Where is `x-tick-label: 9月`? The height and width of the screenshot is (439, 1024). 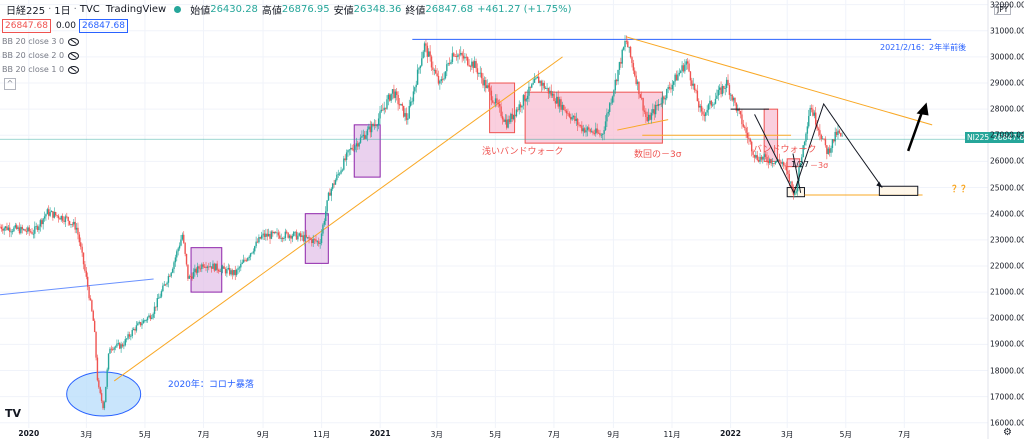 x-tick-label: 9月 is located at coordinates (613, 434).